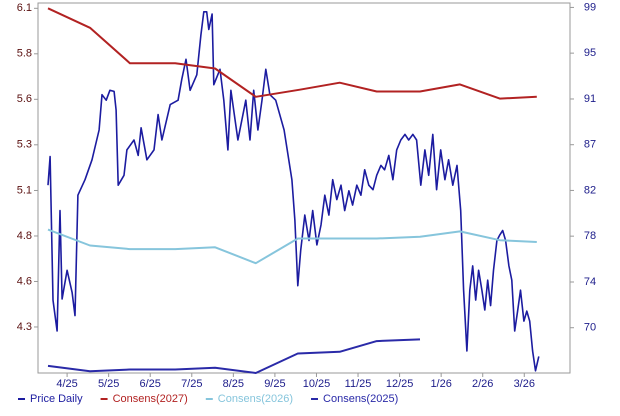 The width and height of the screenshot is (620, 416). Describe the element at coordinates (233, 384) in the screenshot. I see `x-tick-label: 8/25` at that location.